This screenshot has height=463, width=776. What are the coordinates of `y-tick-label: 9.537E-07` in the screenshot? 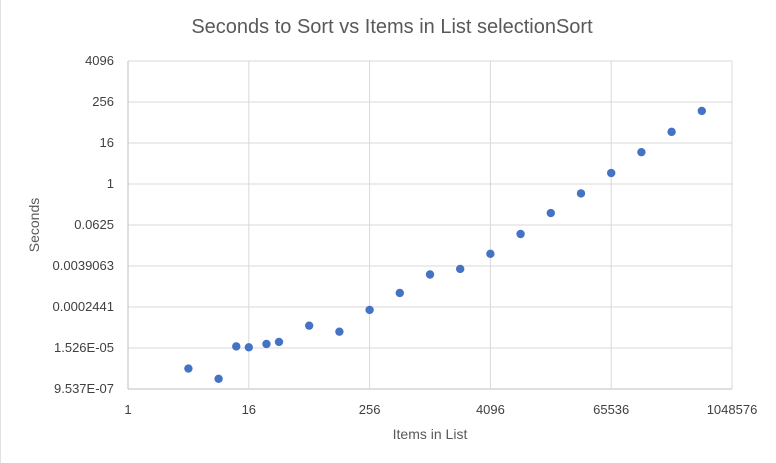 It's located at (84, 388).